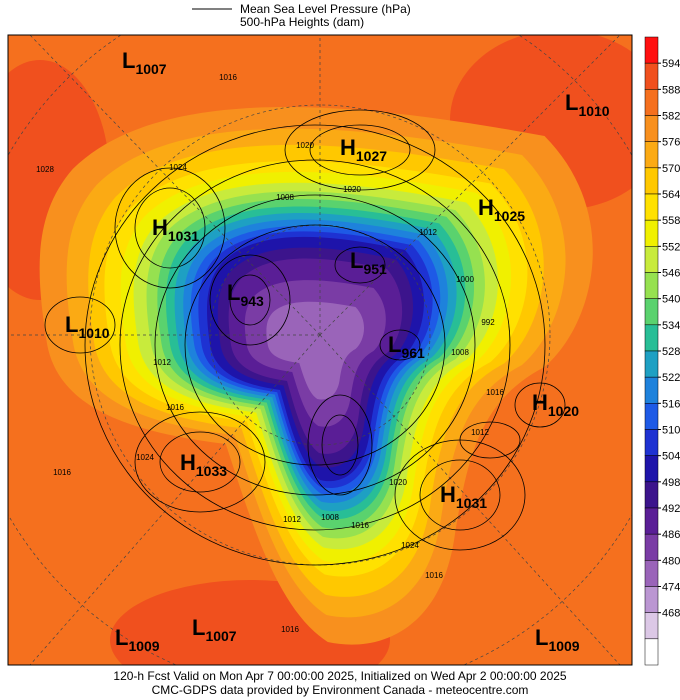 The image size is (680, 700). What do you see at coordinates (471, 503) in the screenshot?
I see `center-value: 1031` at bounding box center [471, 503].